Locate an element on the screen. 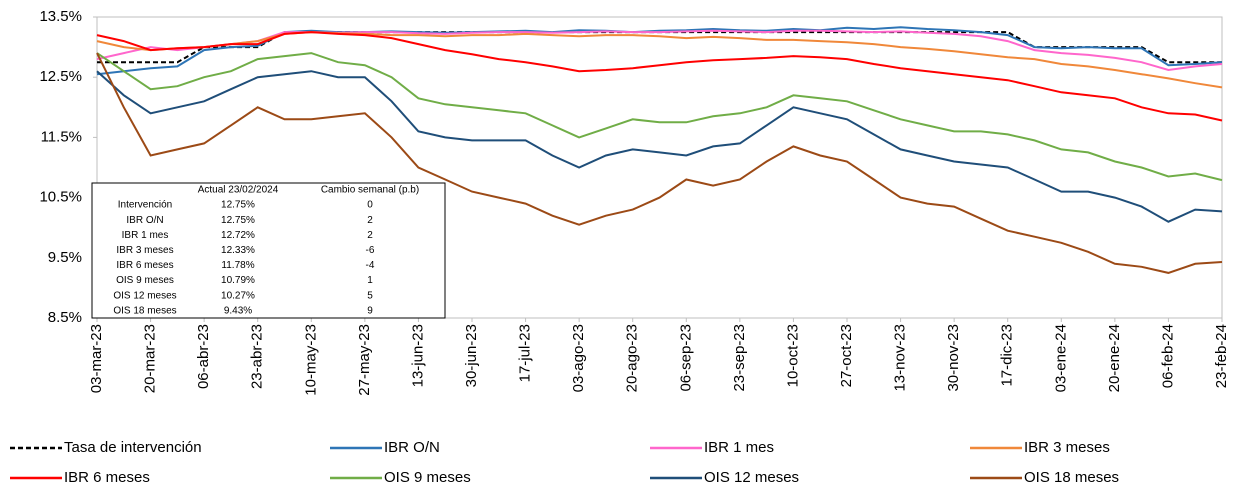 The height and width of the screenshot is (496, 1233). legend-label: IBR 3 meses is located at coordinates (1067, 447).